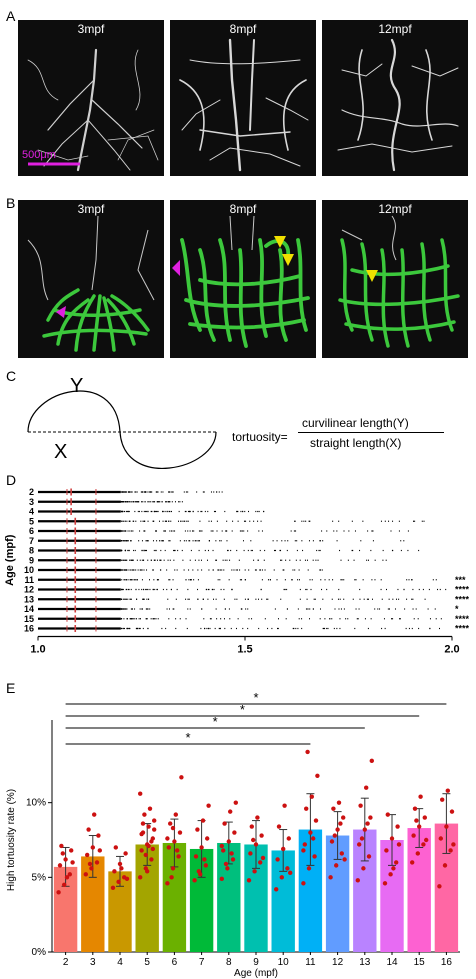 The width and height of the screenshot is (476, 979). Describe the element at coordinates (39, 952) in the screenshot. I see `y-tick-label: 0%` at that location.